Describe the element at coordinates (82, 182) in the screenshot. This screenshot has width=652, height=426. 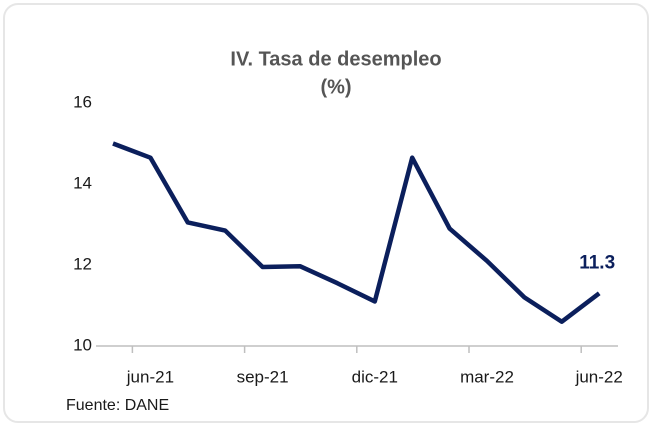
I see `y-tick-label: 14` at that location.